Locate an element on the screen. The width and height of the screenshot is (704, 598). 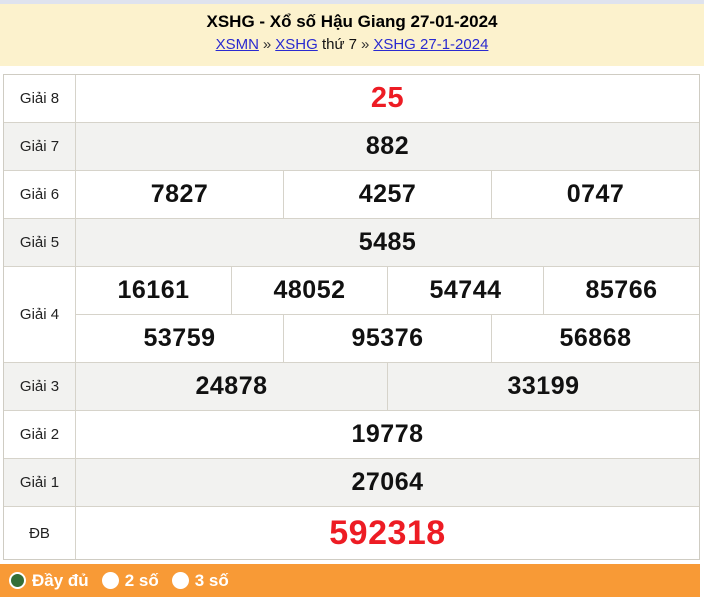
prize-number: 54744 is located at coordinates (466, 290).